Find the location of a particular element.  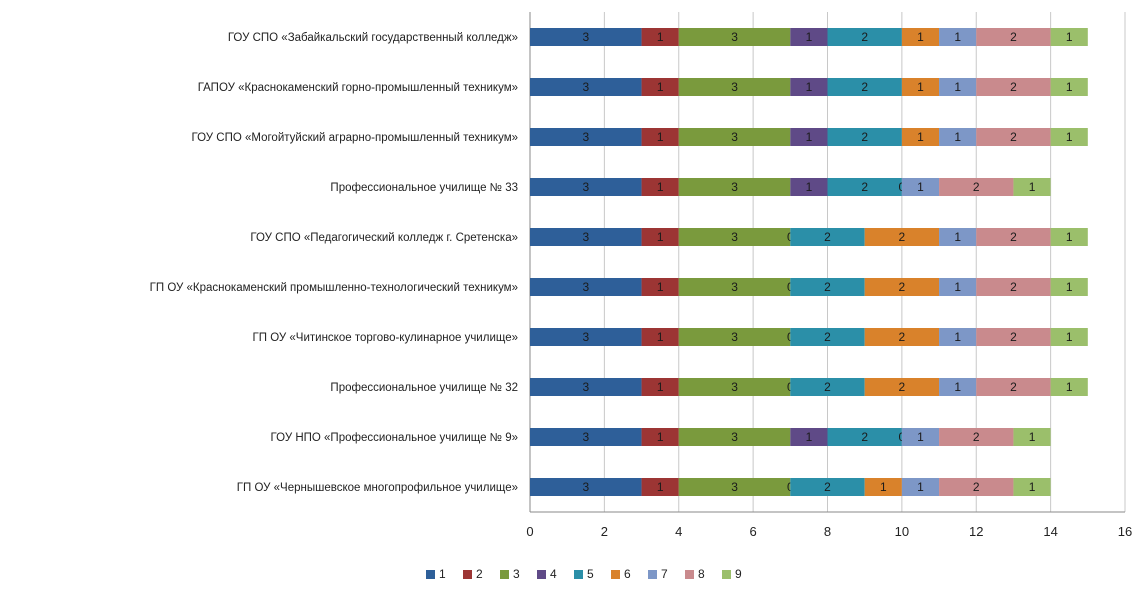

x-tick-label: 8 is located at coordinates (827, 531).